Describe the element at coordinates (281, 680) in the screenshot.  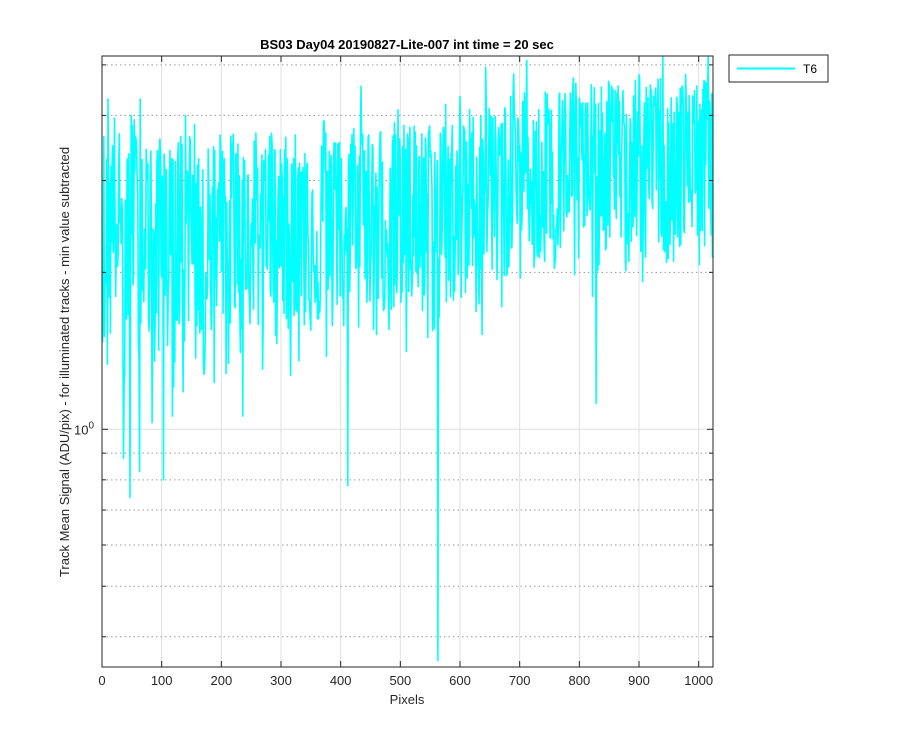
I see `x-tick-label: 300` at that location.